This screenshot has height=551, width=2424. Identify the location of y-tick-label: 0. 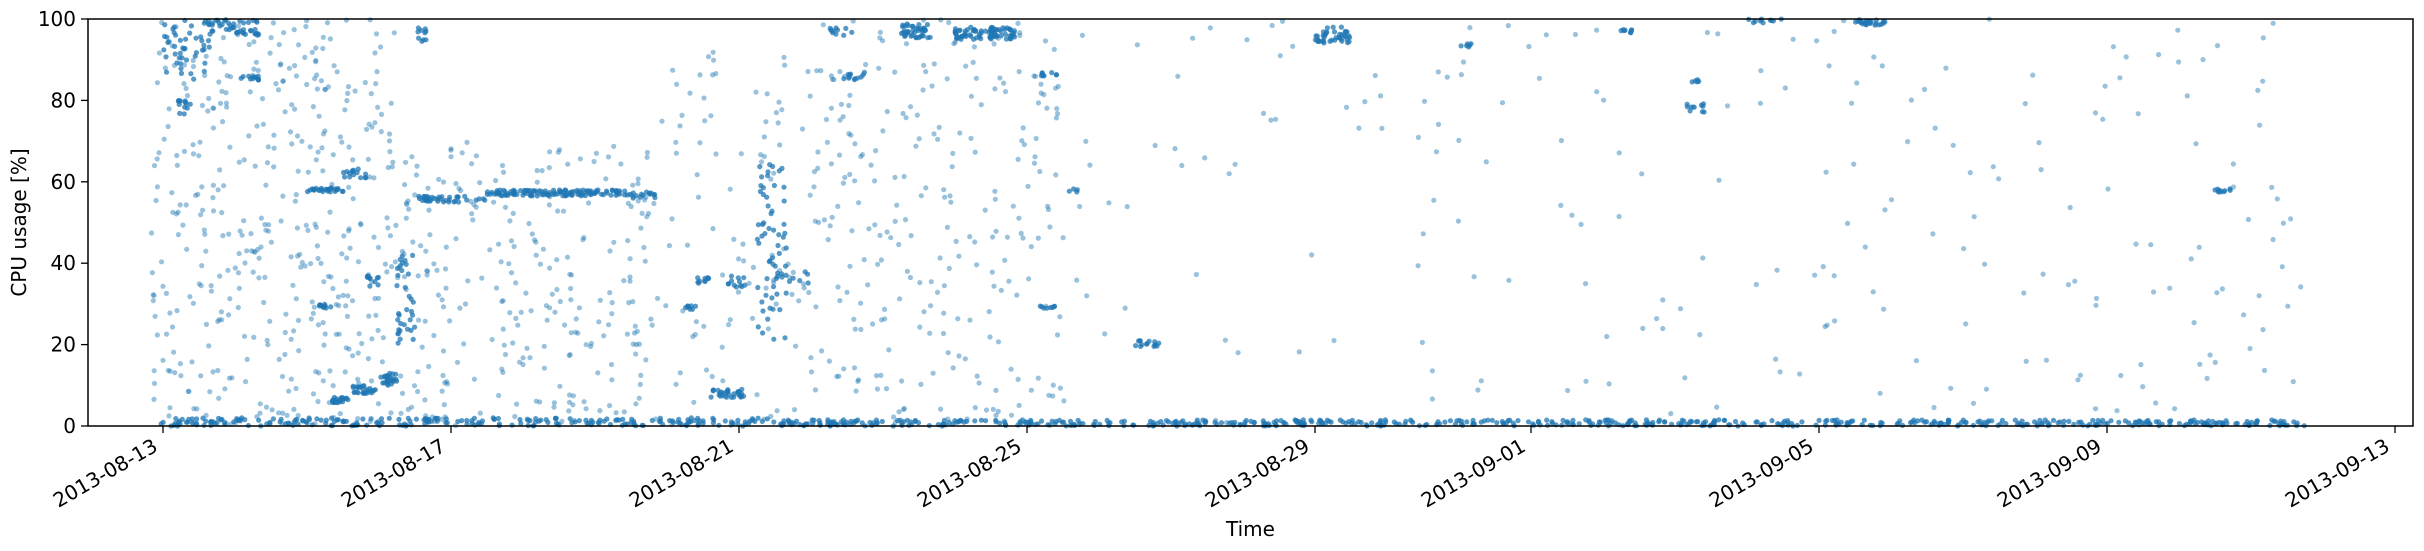
(69, 426).